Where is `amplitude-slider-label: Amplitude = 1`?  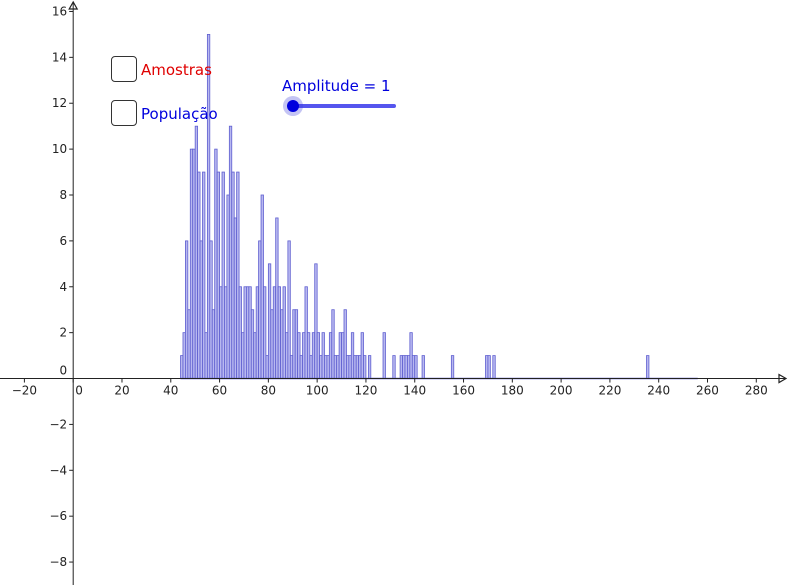
amplitude-slider-label: Amplitude = 1 is located at coordinates (336, 86).